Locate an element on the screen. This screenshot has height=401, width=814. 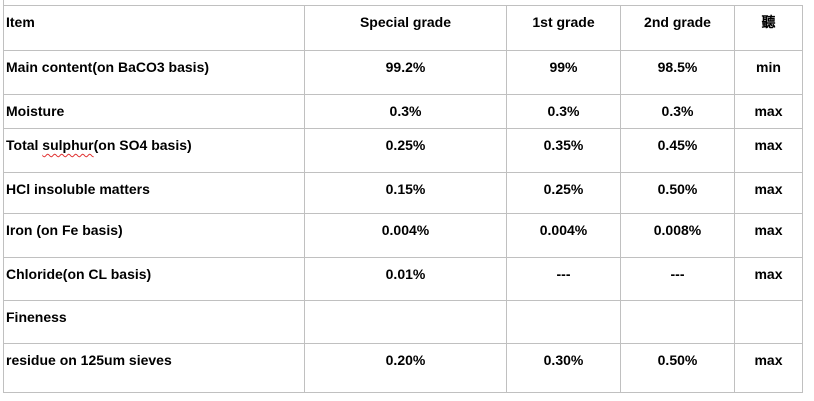
row-2nd-grade: 0.45% is located at coordinates (677, 150).